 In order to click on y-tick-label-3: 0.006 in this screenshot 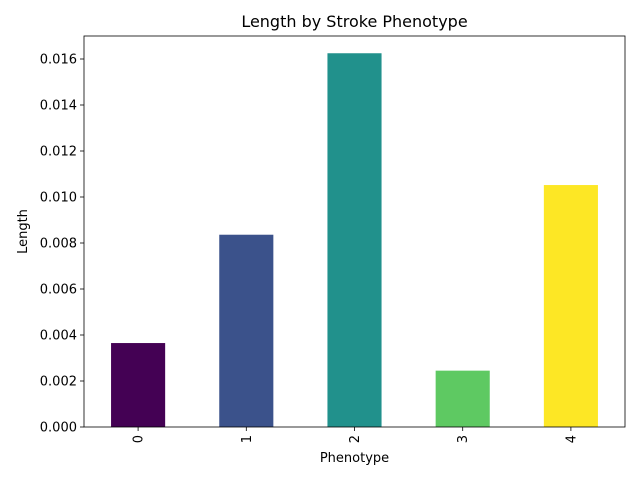, I will do `click(58, 290)`.